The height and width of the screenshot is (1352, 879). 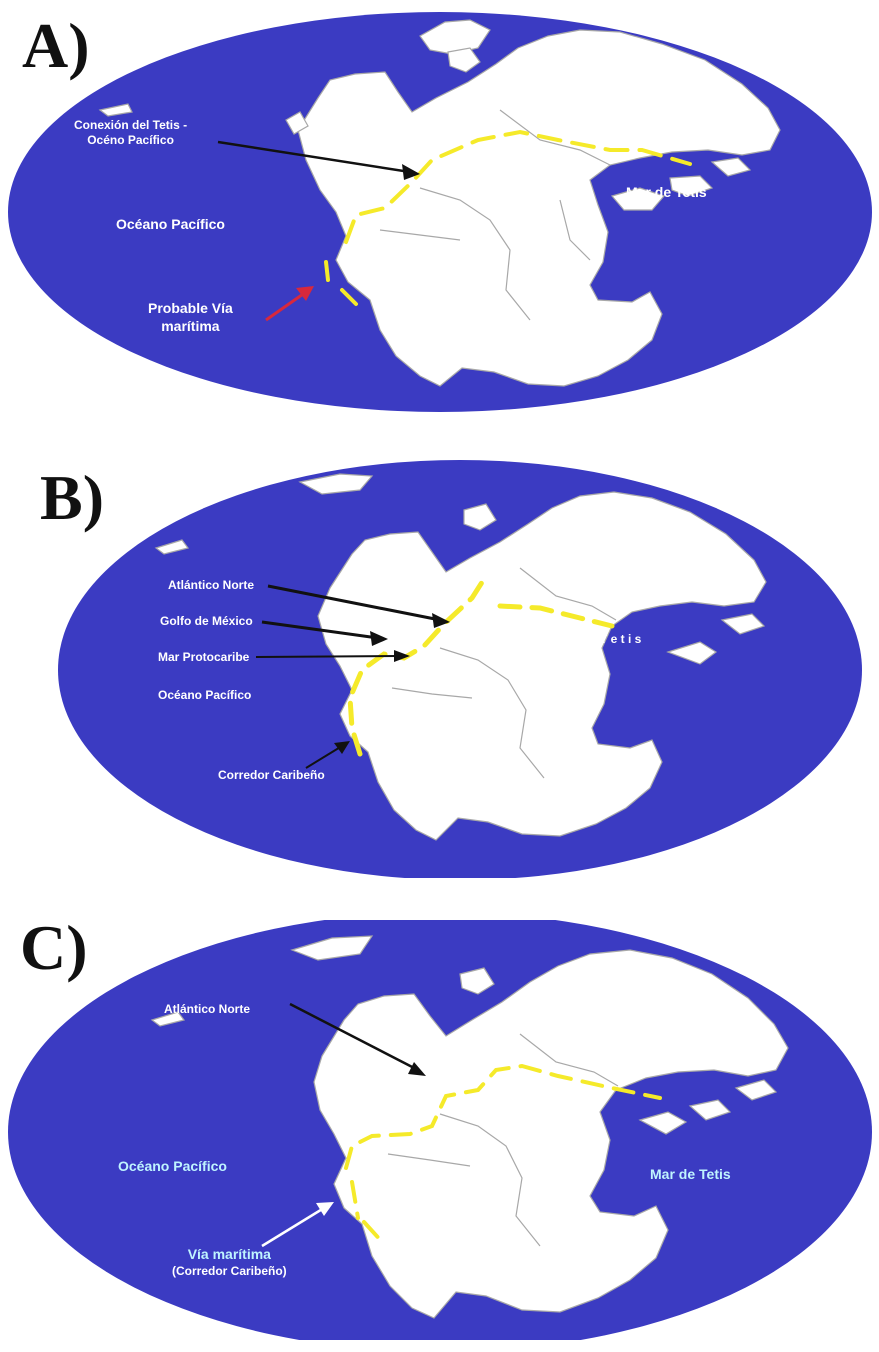 What do you see at coordinates (229, 1270) in the screenshot?
I see `label-line: (Corredor Caribeño)` at bounding box center [229, 1270].